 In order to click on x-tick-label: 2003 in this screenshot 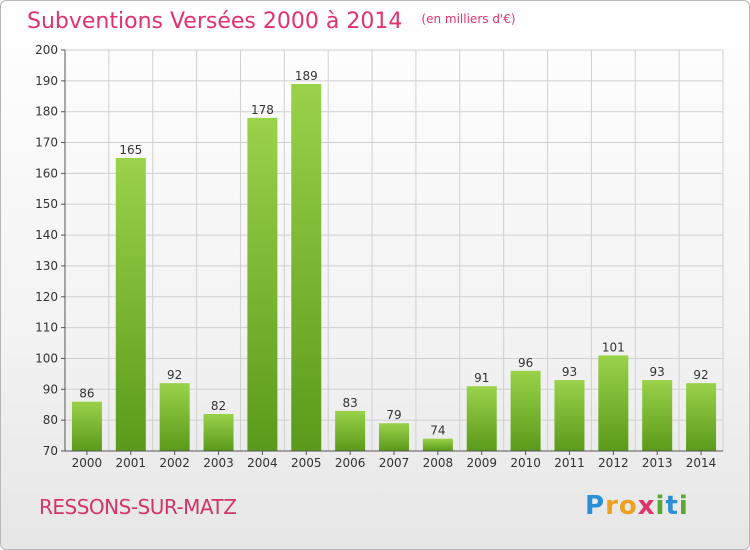, I will do `click(218, 463)`.